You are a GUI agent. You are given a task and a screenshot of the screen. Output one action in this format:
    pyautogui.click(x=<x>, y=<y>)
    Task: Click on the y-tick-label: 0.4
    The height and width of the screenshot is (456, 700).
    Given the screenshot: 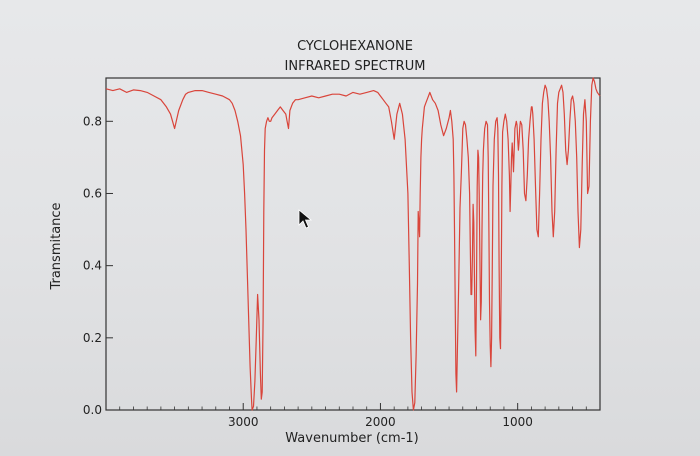 What is the action you would take?
    pyautogui.click(x=92, y=266)
    